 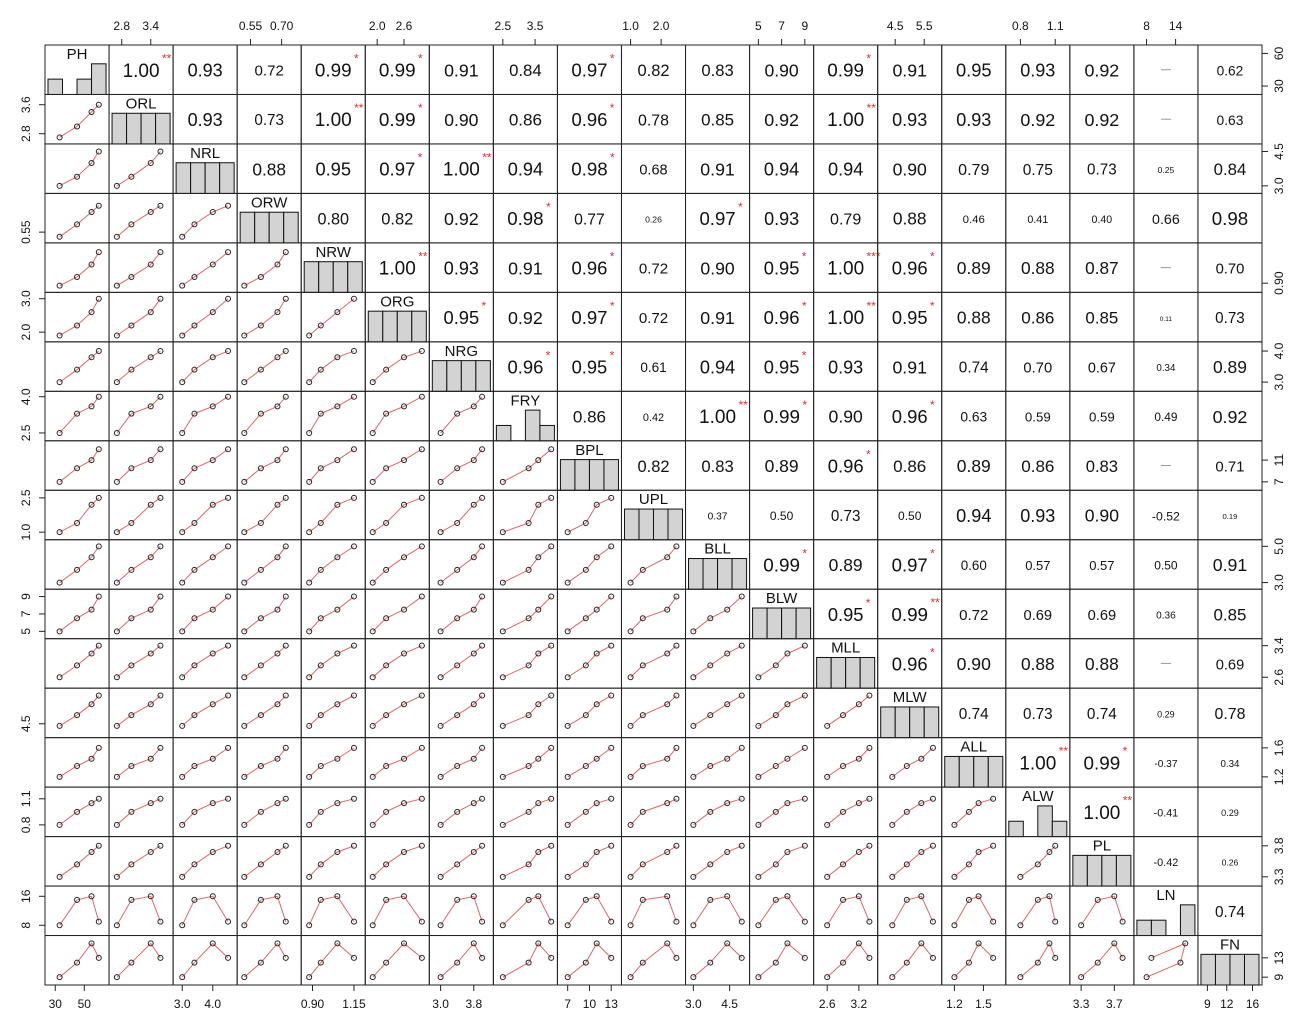 I want to click on correlation: 0.97, so click(x=589, y=70).